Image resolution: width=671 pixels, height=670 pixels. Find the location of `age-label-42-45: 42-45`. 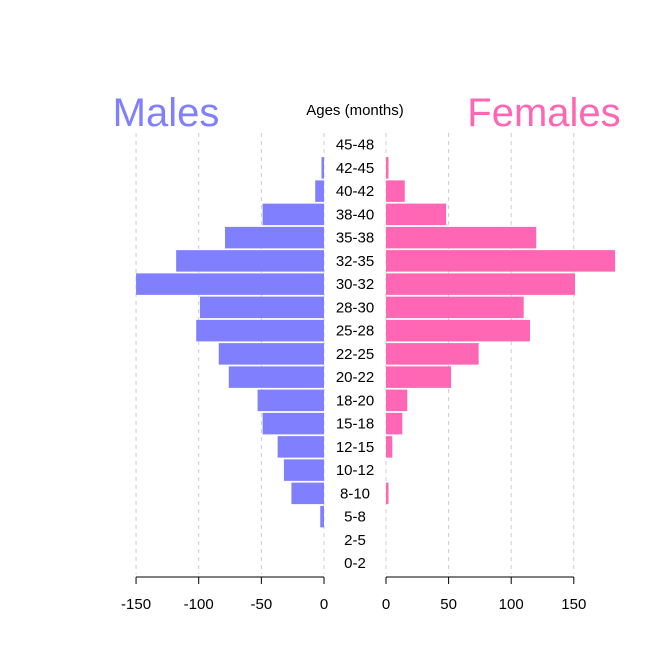

age-label-42-45: 42-45 is located at coordinates (355, 168).